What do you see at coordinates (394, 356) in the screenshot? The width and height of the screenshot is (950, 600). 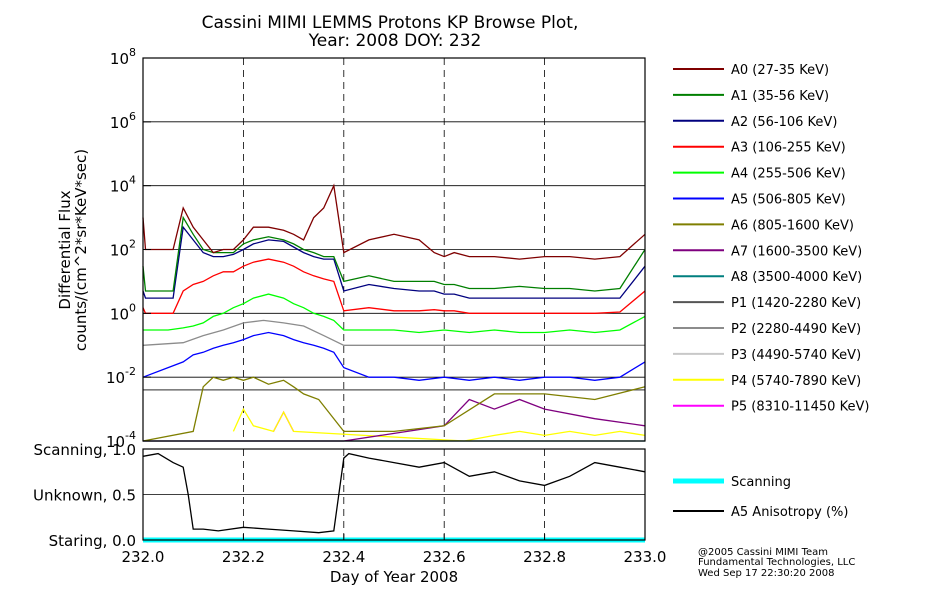 I see `series-line-a5-506-805-kev` at bounding box center [394, 356].